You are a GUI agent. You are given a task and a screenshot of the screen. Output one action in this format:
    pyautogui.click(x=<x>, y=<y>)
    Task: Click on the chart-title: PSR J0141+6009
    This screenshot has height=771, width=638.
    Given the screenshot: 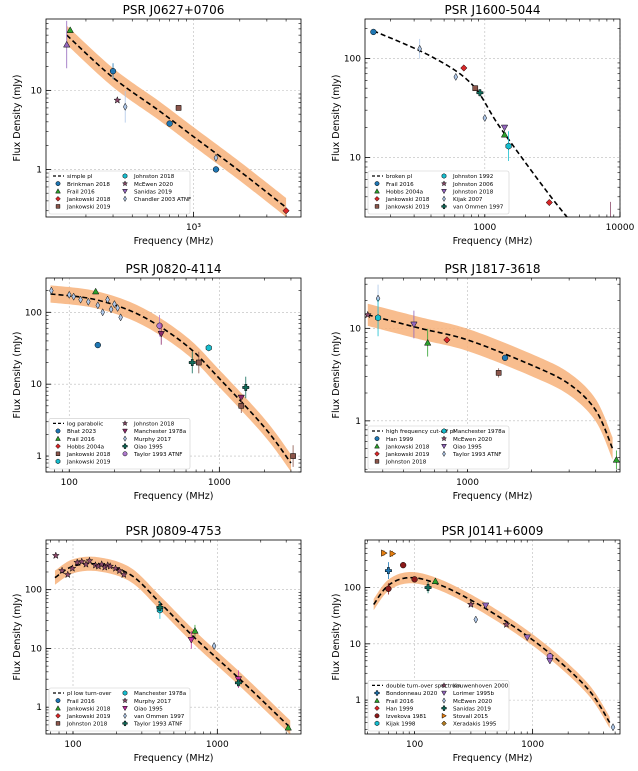 What is the action you would take?
    pyautogui.click(x=493, y=531)
    